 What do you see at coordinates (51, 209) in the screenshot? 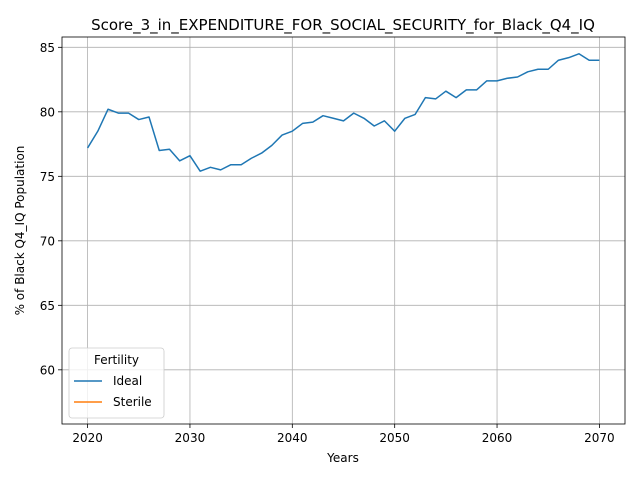
I see `y-axis-ticks: 60 65 70 75 80 85` at bounding box center [51, 209].